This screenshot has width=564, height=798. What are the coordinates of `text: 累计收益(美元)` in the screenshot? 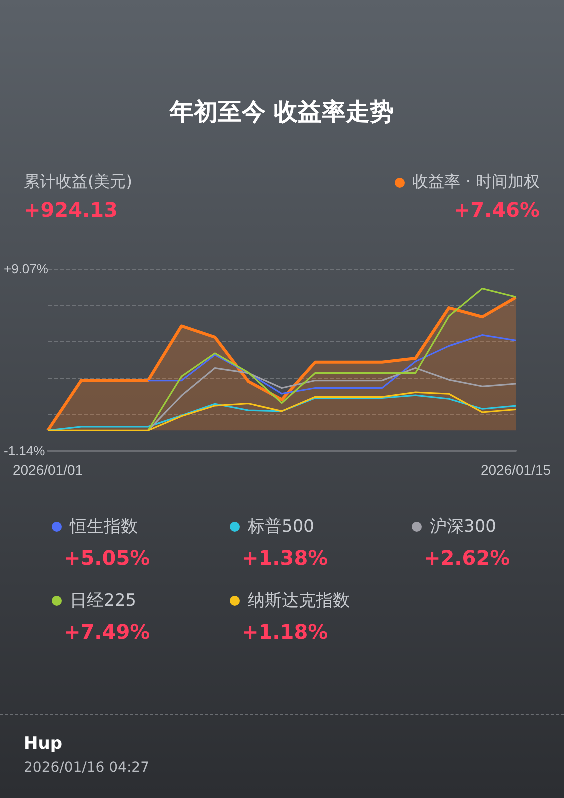 It's located at (78, 182).